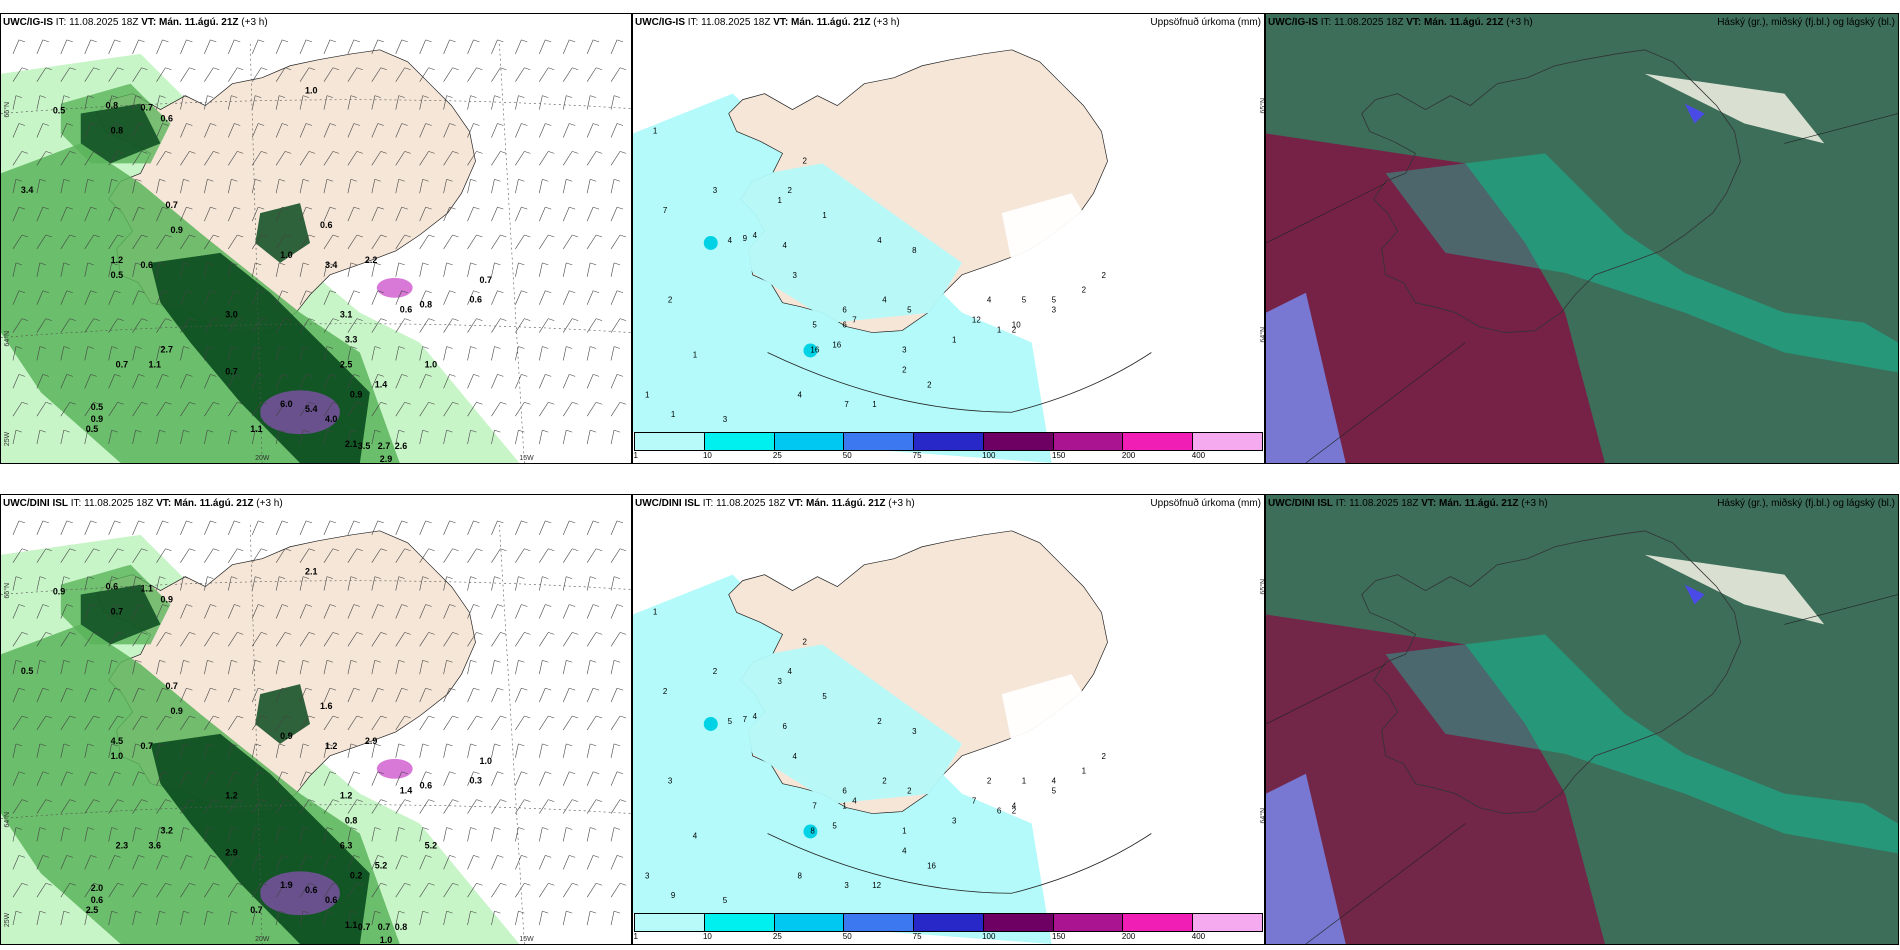 This screenshot has height=950, width=1900. I want to click on graticule-line, so click(1385, 402).